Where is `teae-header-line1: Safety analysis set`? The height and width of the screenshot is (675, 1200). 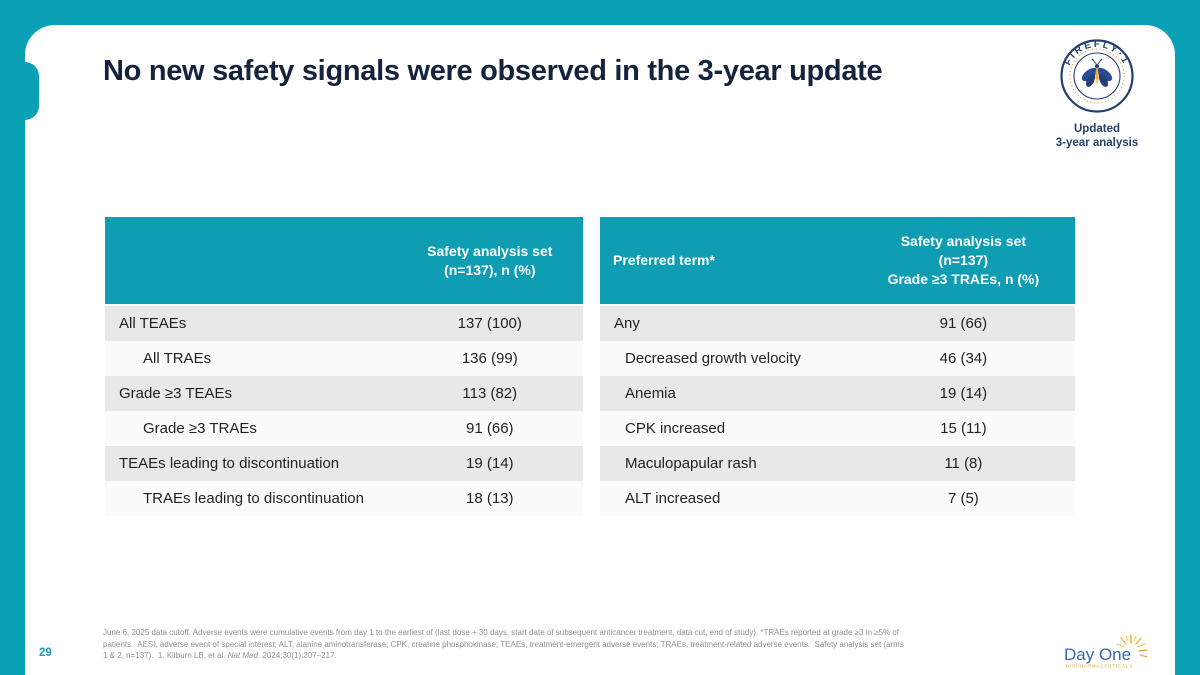
teae-header-line1: Safety analysis set is located at coordinates (490, 250).